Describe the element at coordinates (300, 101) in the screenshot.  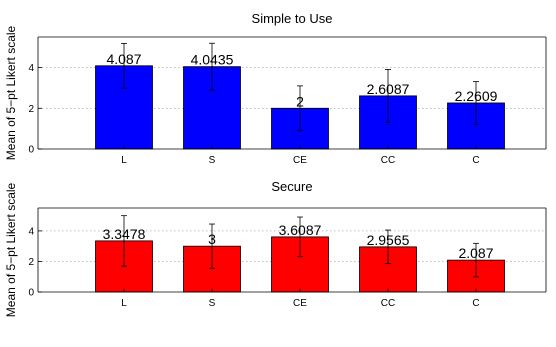
I see `data-label-ce: 2` at that location.